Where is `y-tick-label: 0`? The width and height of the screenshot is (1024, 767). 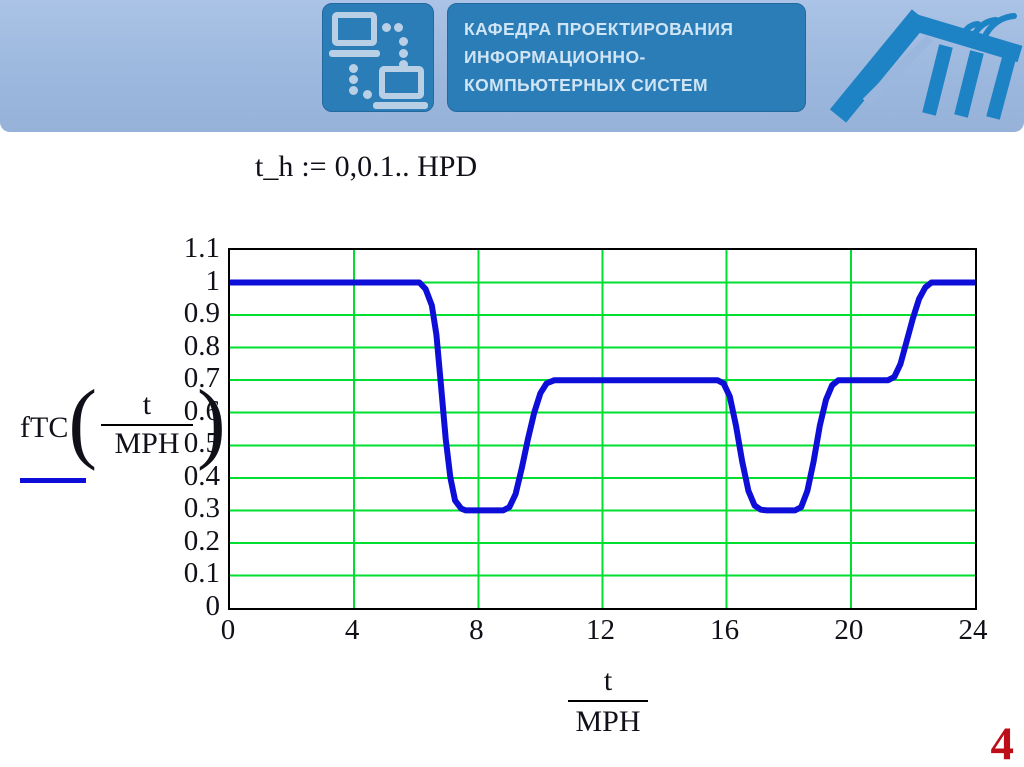 y-tick-label: 0 is located at coordinates (213, 606).